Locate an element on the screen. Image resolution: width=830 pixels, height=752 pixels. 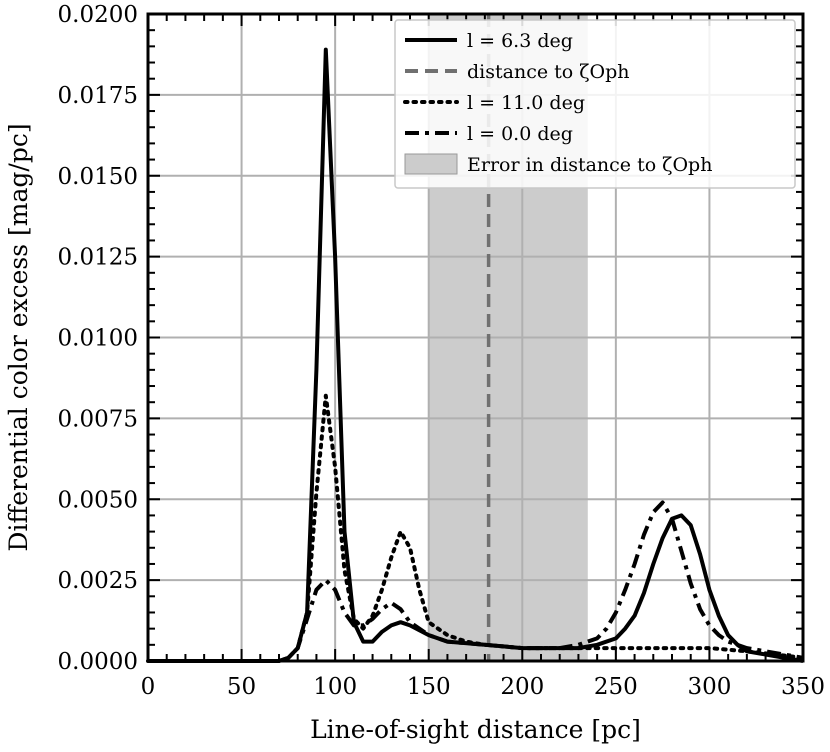
y-tick-label: 0.0025 is located at coordinates (98, 581).